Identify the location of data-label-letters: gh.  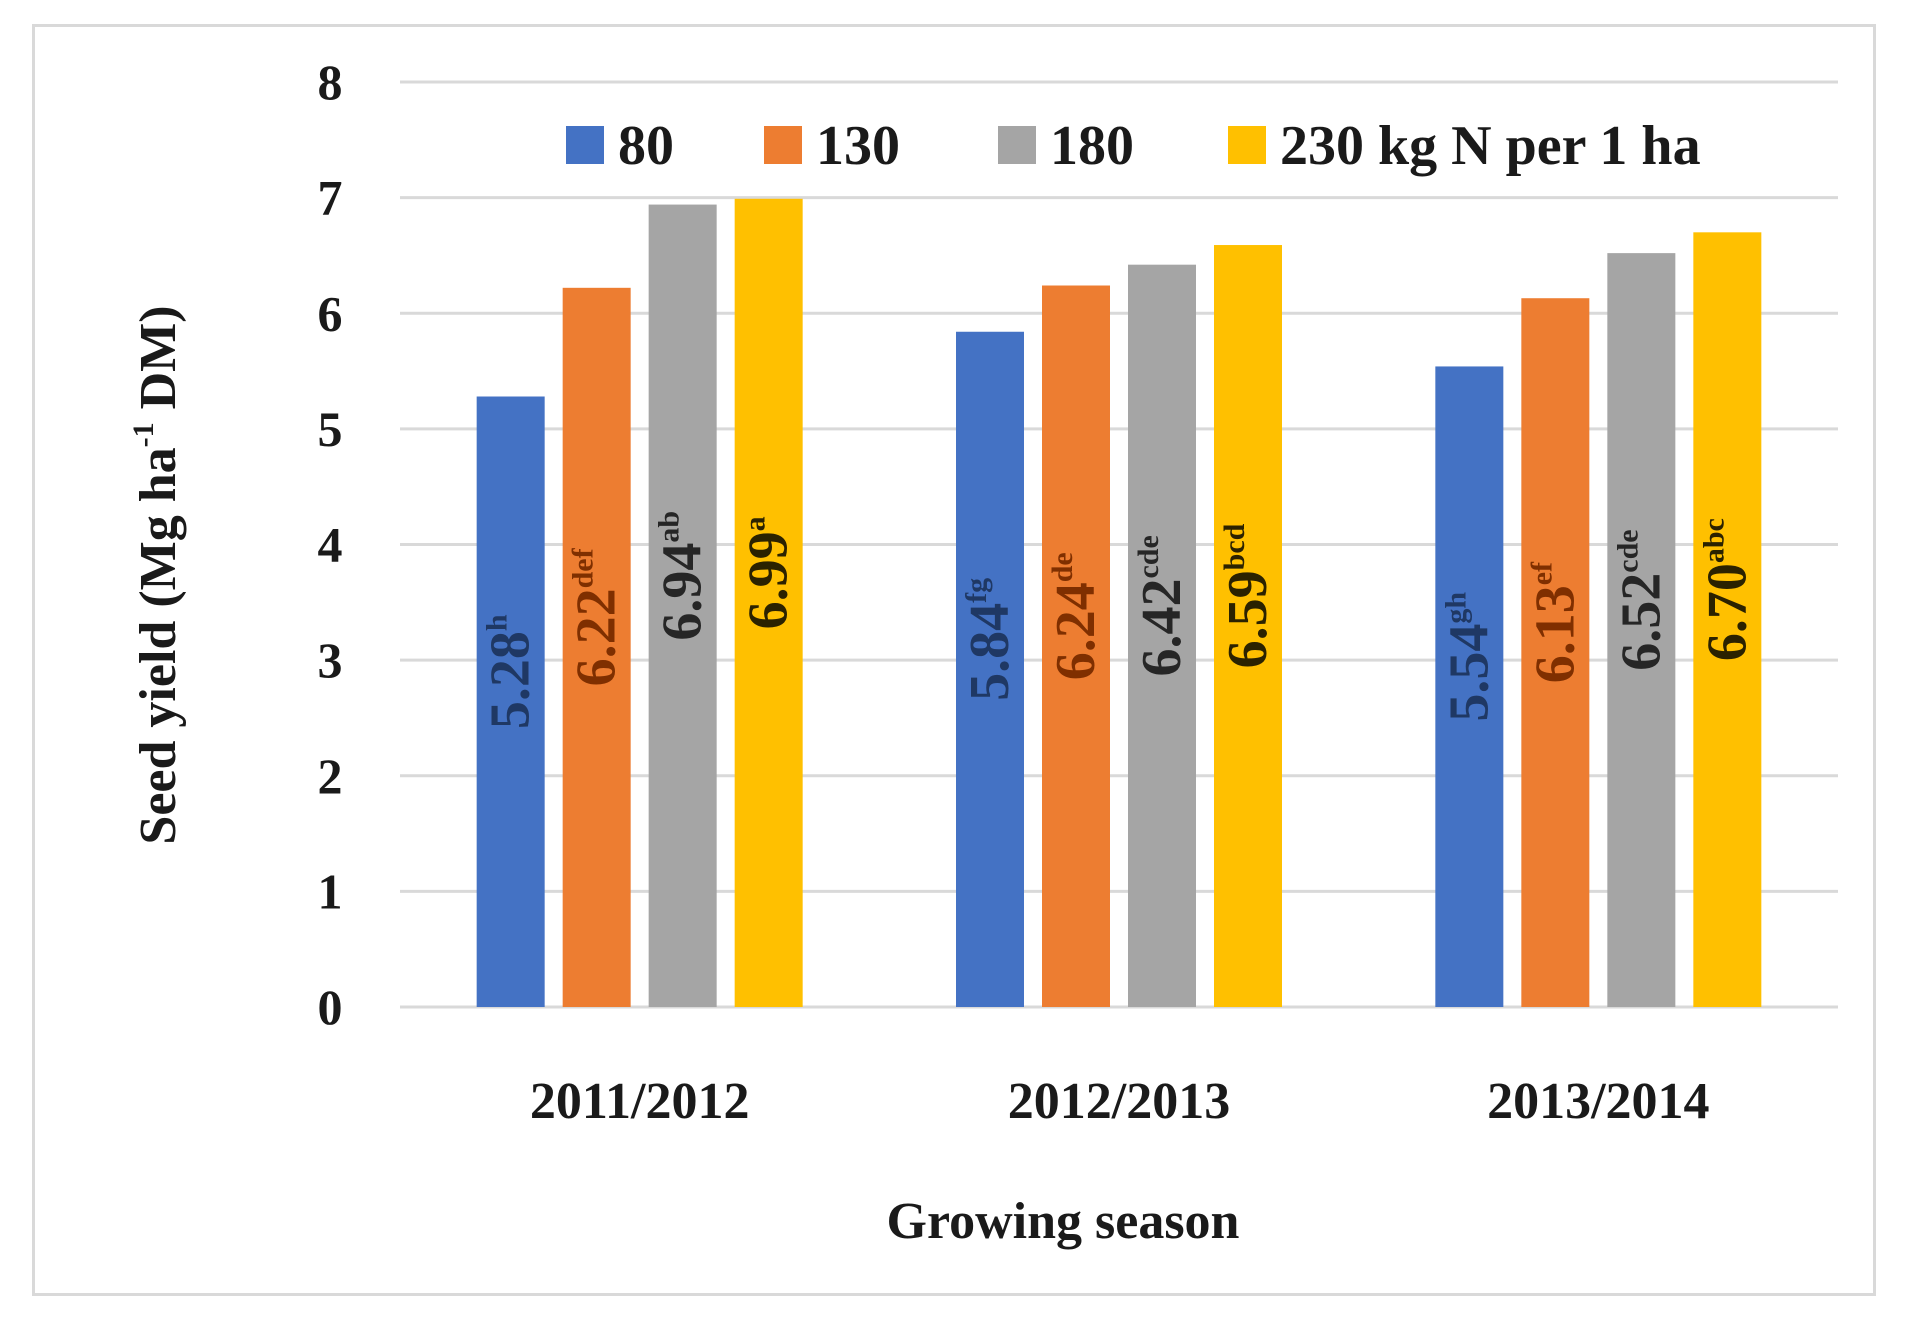
(1455, 608).